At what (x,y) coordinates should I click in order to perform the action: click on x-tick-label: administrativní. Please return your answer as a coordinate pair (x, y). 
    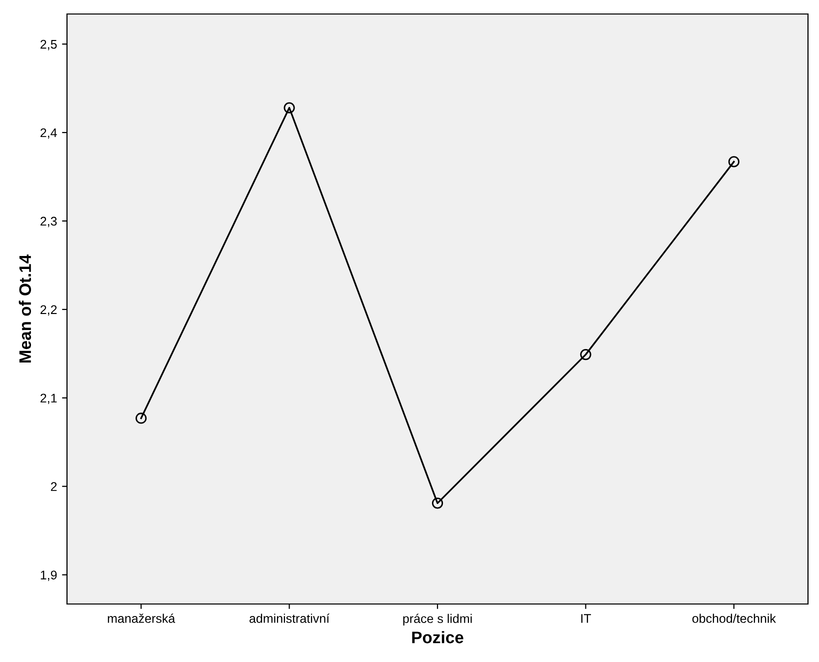
    Looking at the image, I should click on (290, 618).